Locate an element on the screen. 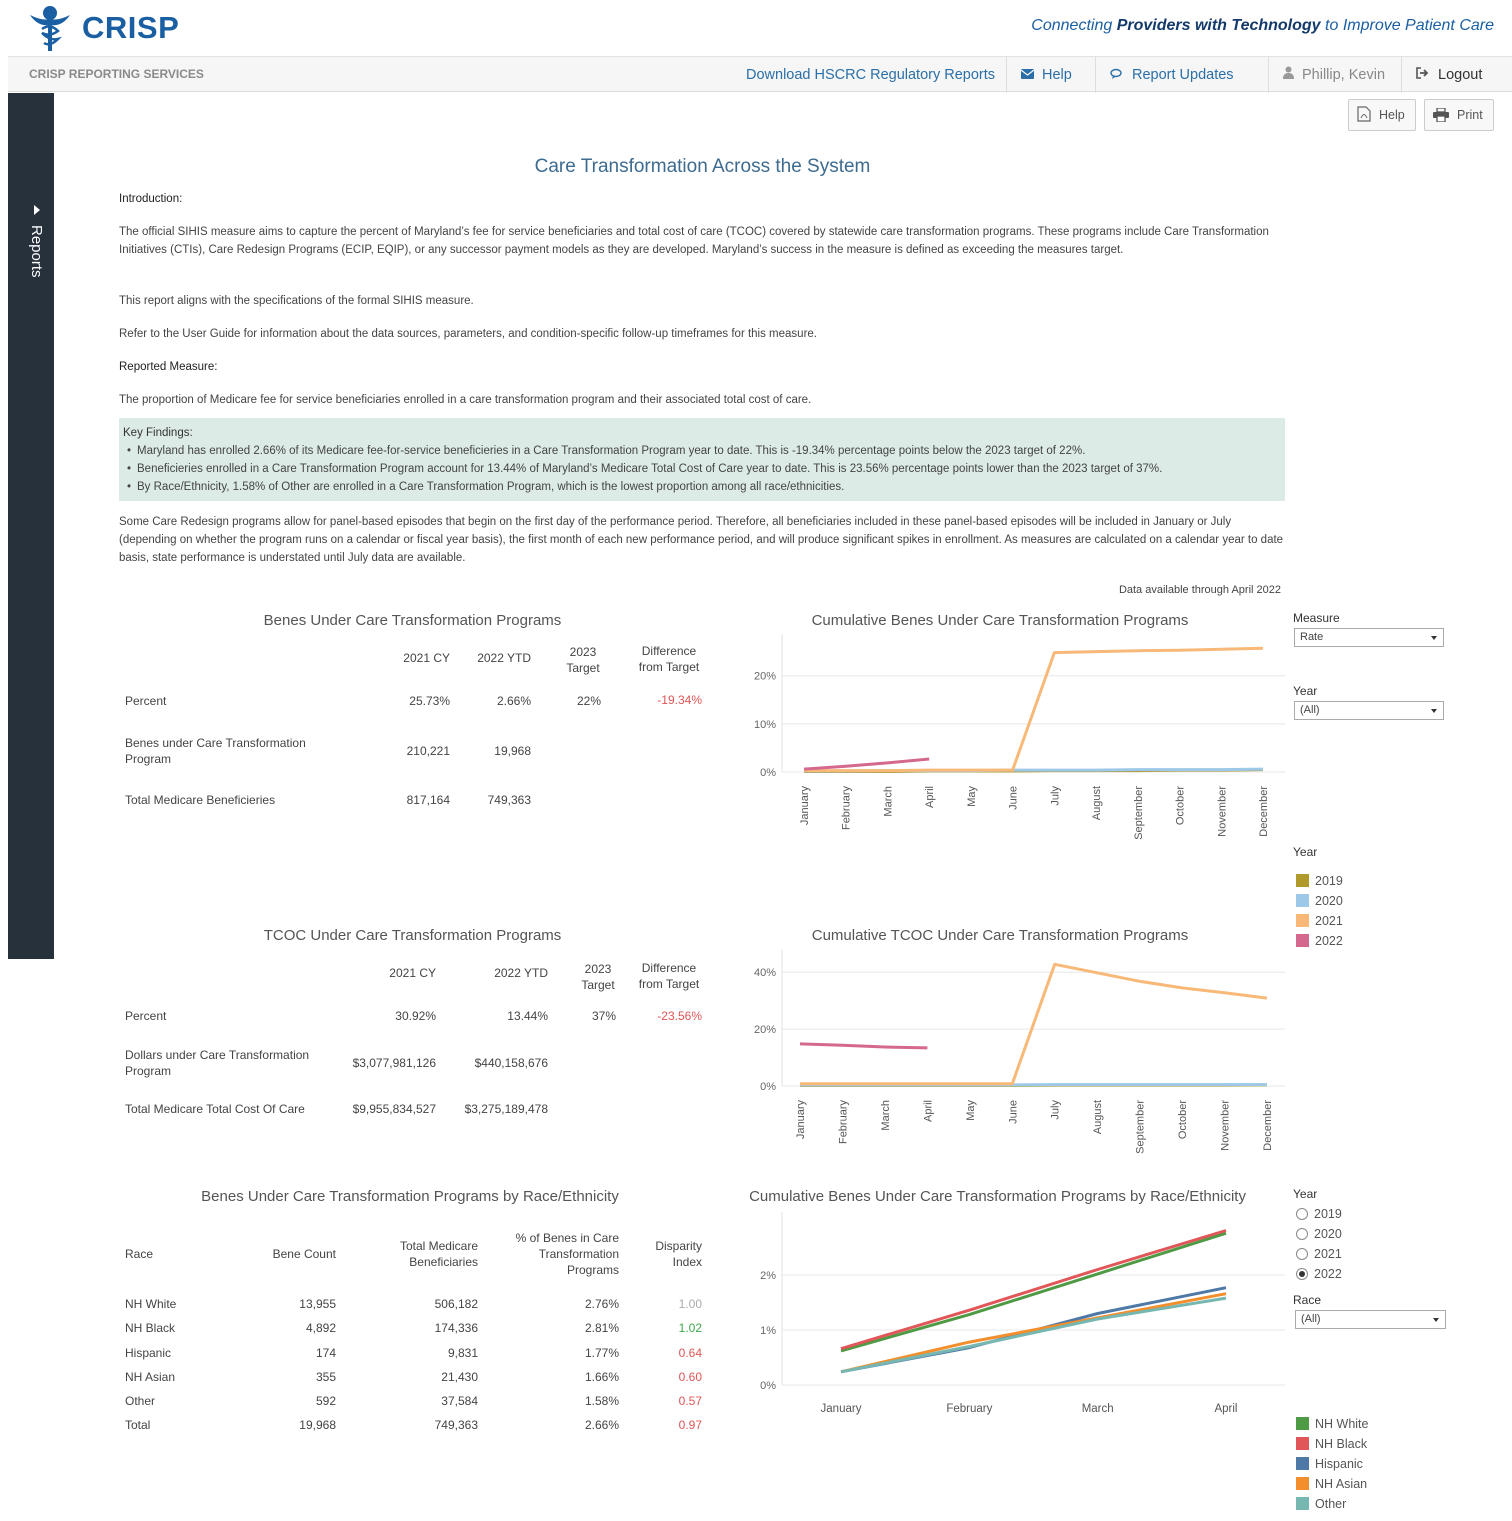 The width and height of the screenshot is (1512, 1521). race-cell: 13,955 is located at coordinates (317, 1304).